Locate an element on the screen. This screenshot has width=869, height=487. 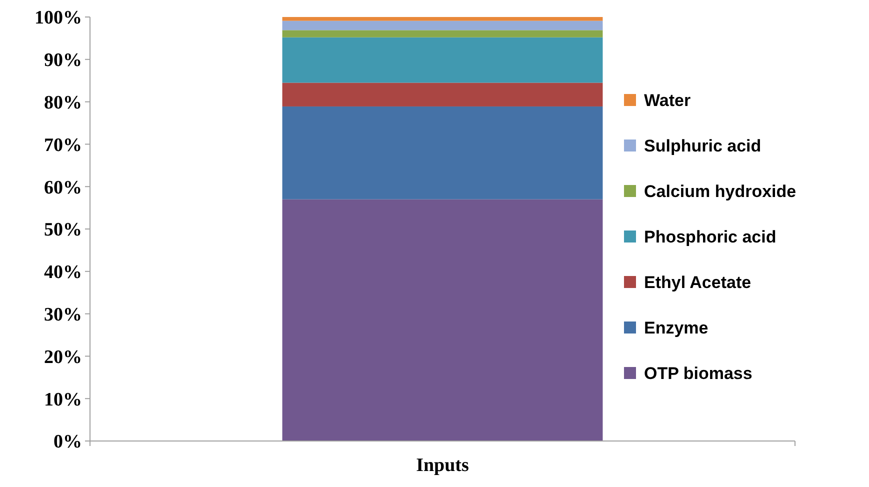
legend-label: Sulphuric acid is located at coordinates (703, 146).